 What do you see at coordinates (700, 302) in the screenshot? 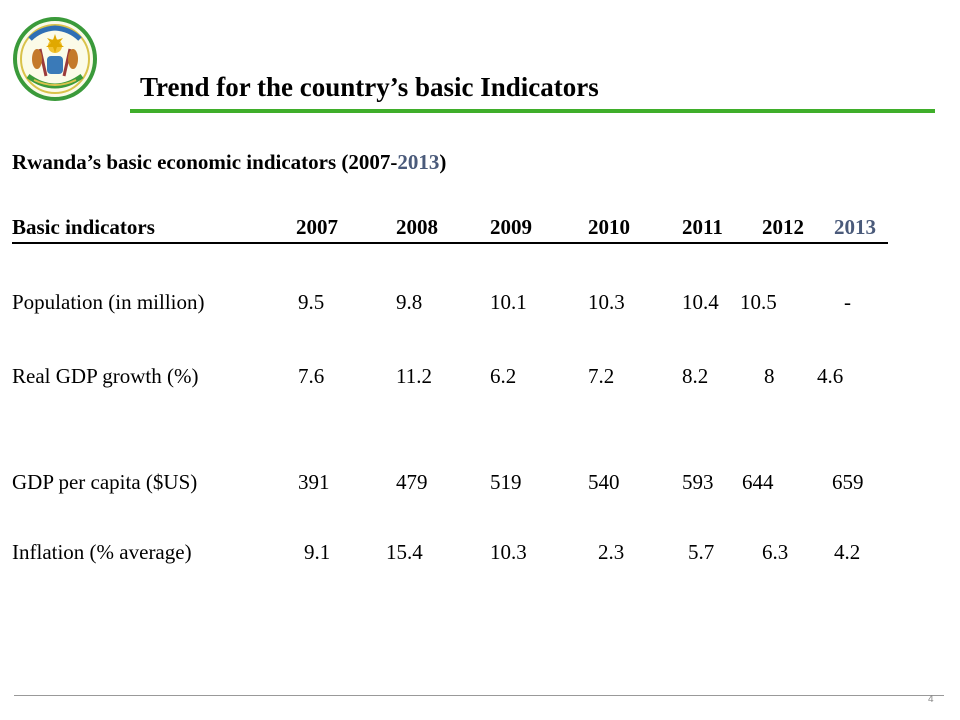
I see `table-cell: 10.4` at bounding box center [700, 302].